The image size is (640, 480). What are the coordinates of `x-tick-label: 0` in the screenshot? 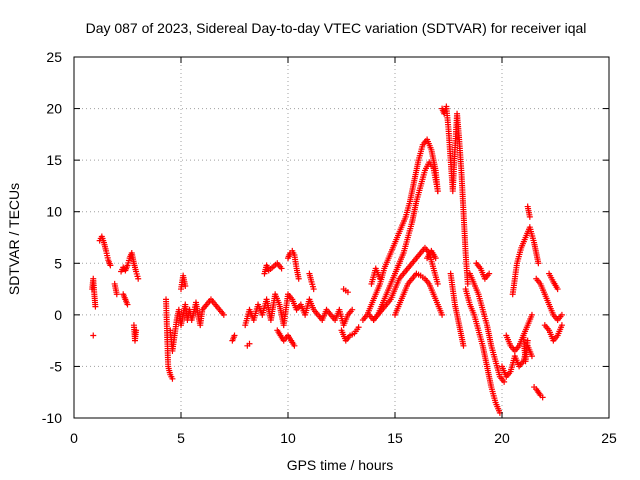 It's located at (74, 438).